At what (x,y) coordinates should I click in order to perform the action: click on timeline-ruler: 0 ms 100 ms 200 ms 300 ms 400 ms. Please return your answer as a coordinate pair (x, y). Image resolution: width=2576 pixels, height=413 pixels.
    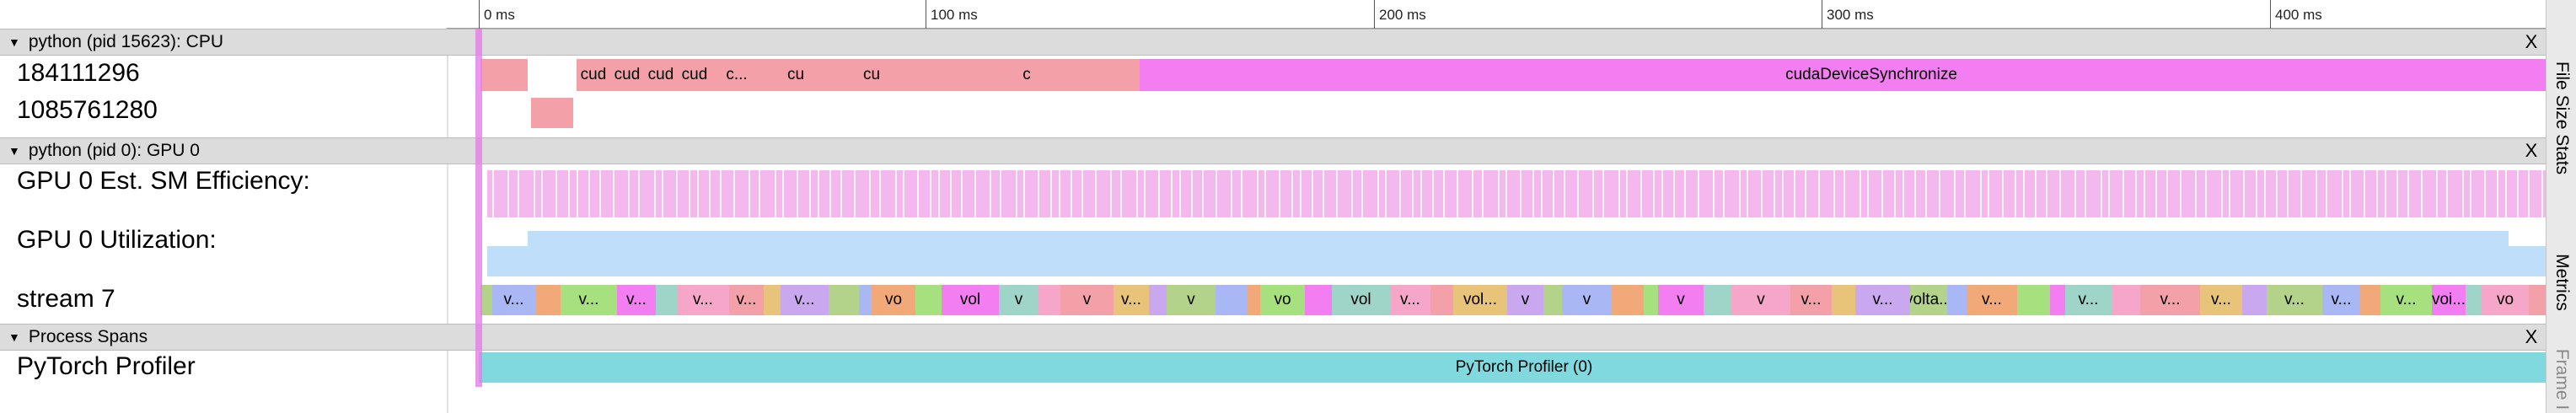
    Looking at the image, I should click on (1496, 14).